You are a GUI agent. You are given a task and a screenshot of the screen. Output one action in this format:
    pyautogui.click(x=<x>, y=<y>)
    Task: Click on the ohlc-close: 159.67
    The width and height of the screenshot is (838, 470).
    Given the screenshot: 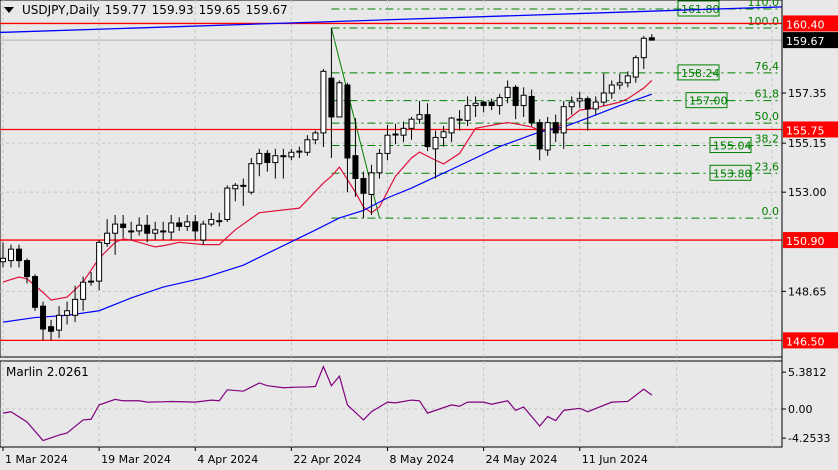 What is the action you would take?
    pyautogui.click(x=266, y=10)
    